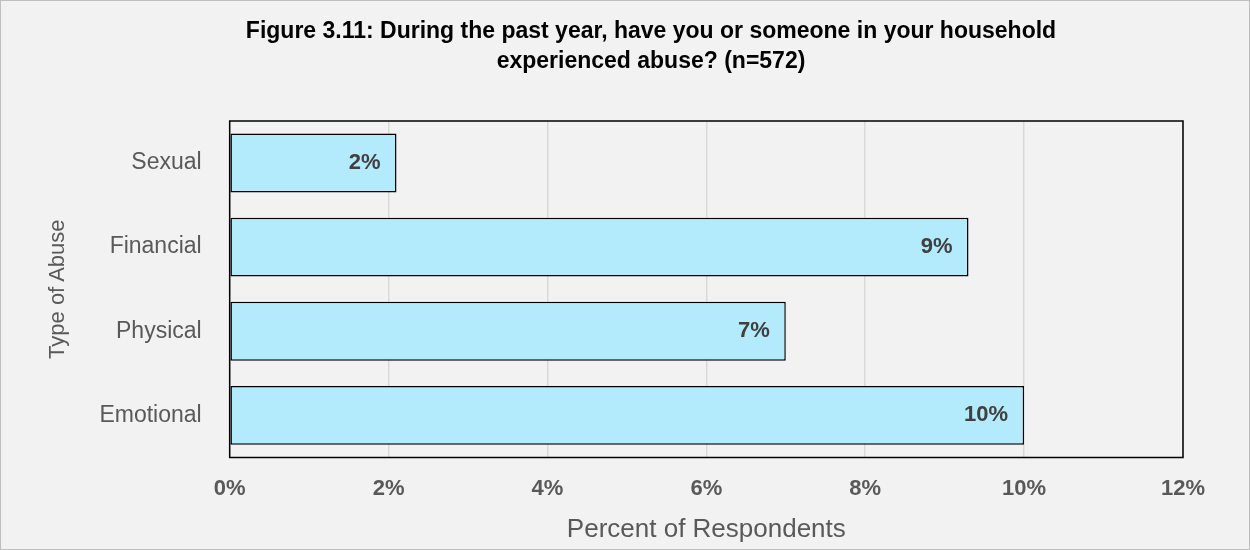 This screenshot has width=1250, height=550. I want to click on y-tick-label: Emotional, so click(150, 413).